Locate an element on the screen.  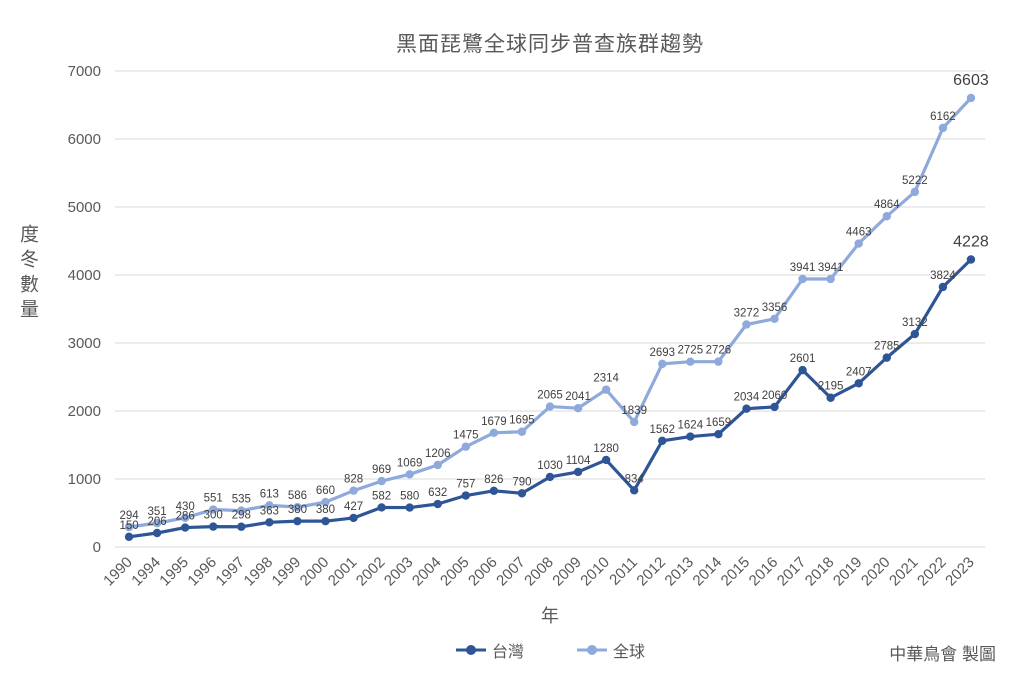
data-label-global: 1839 is located at coordinates (634, 411).